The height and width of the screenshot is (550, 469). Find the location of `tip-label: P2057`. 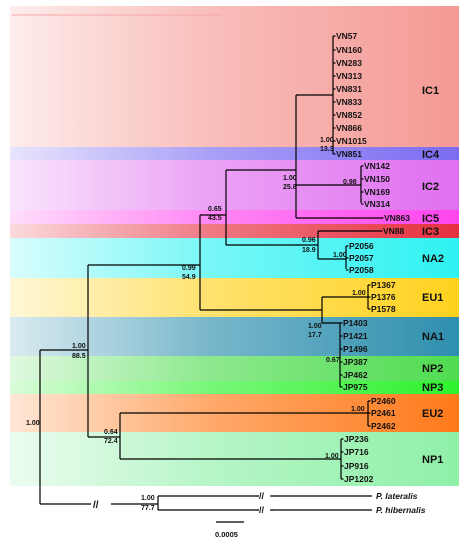

tip-label: P2057 is located at coordinates (361, 258).